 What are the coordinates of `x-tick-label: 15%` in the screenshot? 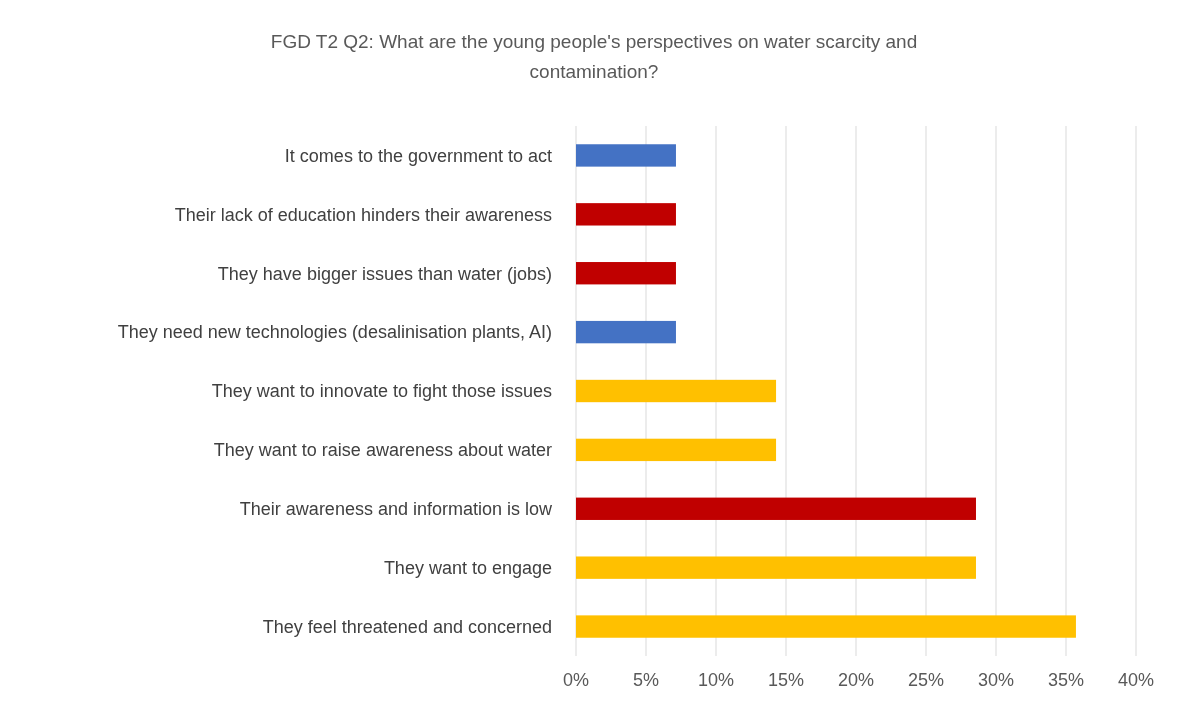 It's located at (786, 680).